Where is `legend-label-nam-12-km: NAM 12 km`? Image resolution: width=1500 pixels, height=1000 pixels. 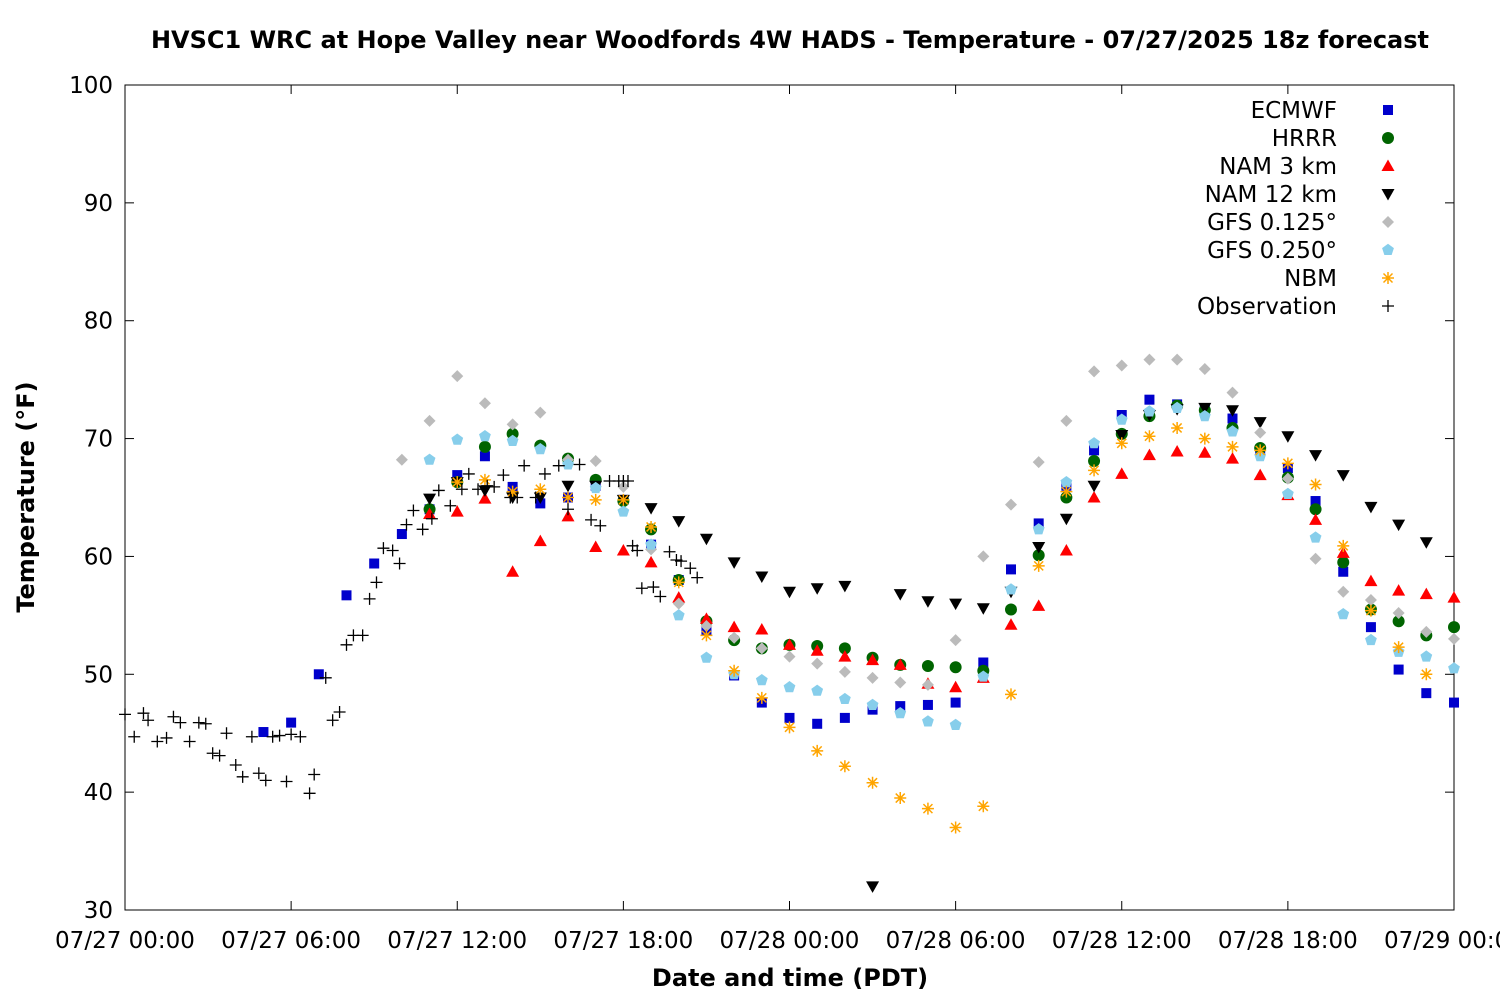
legend-label-nam-12-km: NAM 12 km is located at coordinates (1271, 195).